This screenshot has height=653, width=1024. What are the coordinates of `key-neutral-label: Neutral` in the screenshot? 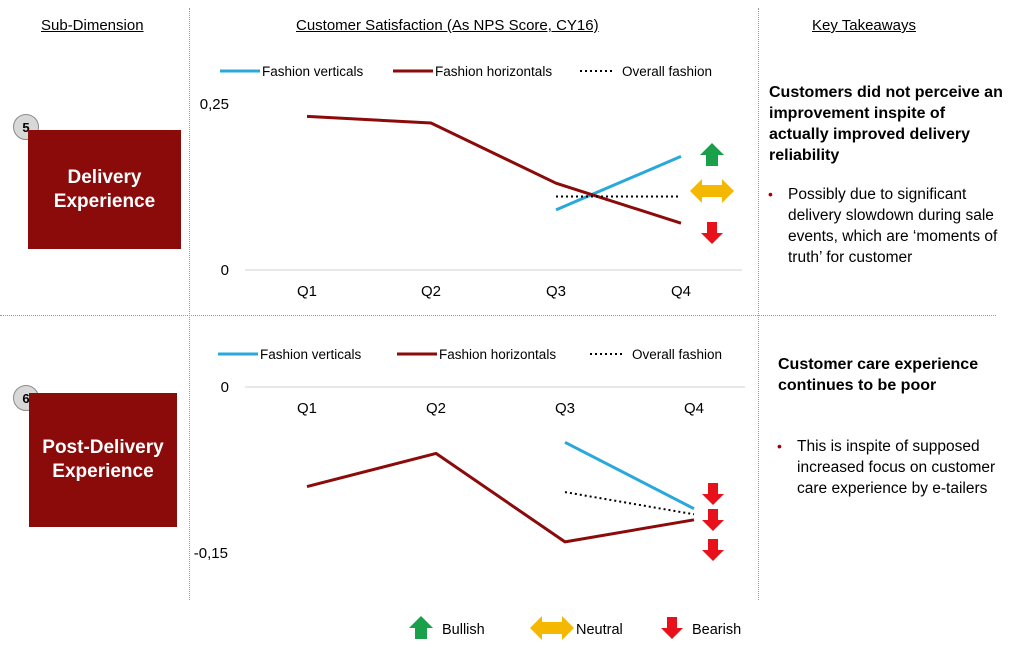 It's located at (599, 630).